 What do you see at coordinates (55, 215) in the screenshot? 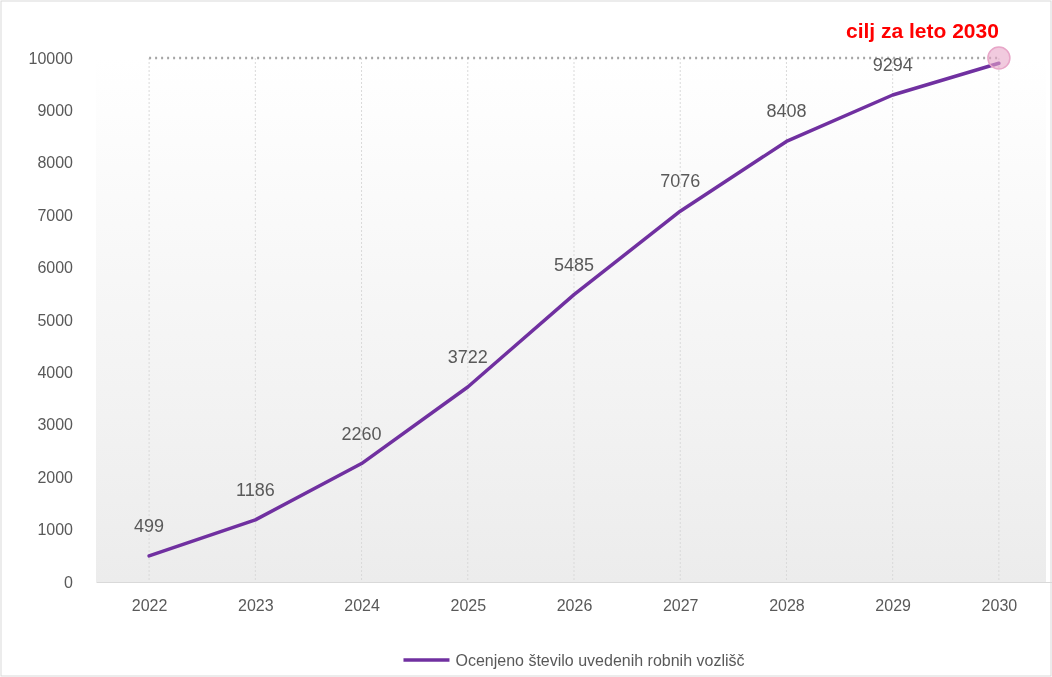
I see `y-tick-label: 7000` at bounding box center [55, 215].